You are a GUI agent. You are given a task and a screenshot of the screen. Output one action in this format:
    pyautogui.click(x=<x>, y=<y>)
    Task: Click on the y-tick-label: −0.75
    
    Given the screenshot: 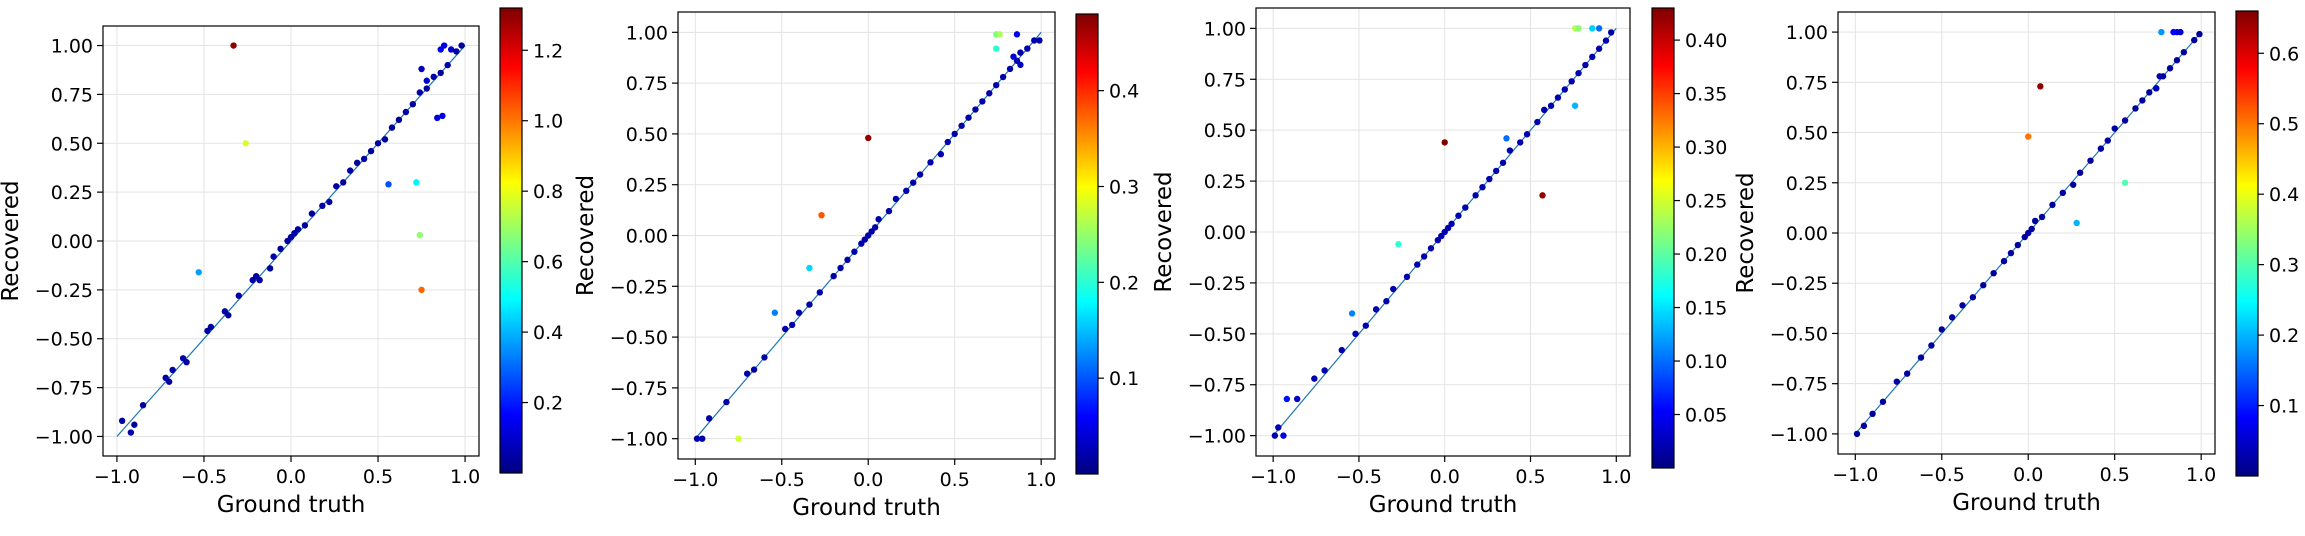 What is the action you would take?
    pyautogui.click(x=1799, y=385)
    